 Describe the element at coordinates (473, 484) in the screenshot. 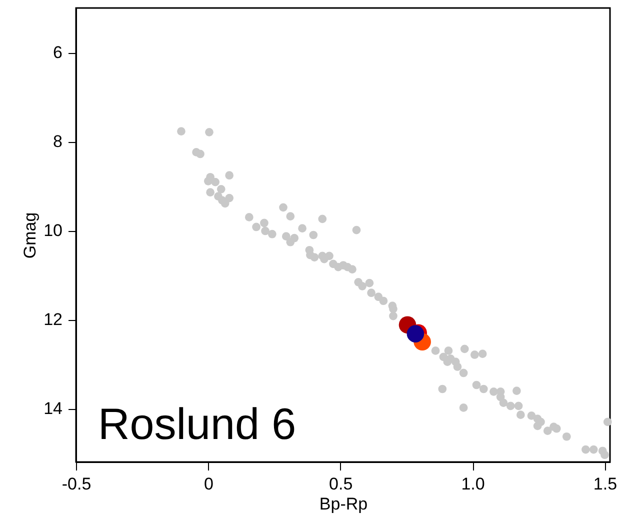

I see `x-tick-label: 1.0` at that location.